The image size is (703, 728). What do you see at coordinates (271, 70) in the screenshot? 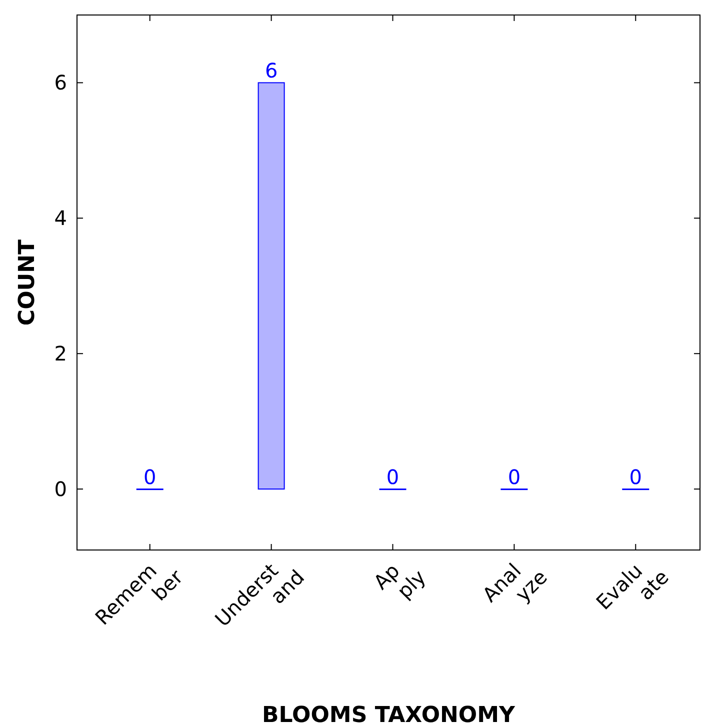
I see `data-label: 6` at bounding box center [271, 70].